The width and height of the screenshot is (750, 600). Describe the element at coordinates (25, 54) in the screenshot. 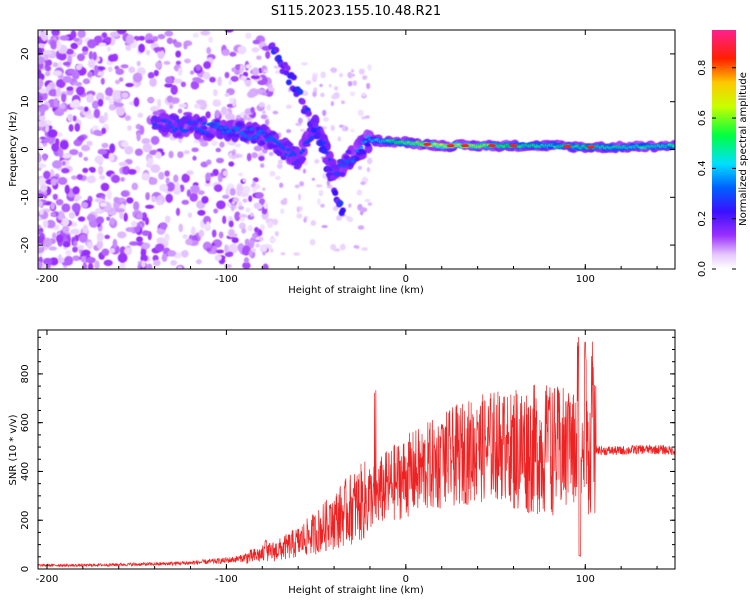

I see `spectrogram-y-tick-label: 20` at that location.